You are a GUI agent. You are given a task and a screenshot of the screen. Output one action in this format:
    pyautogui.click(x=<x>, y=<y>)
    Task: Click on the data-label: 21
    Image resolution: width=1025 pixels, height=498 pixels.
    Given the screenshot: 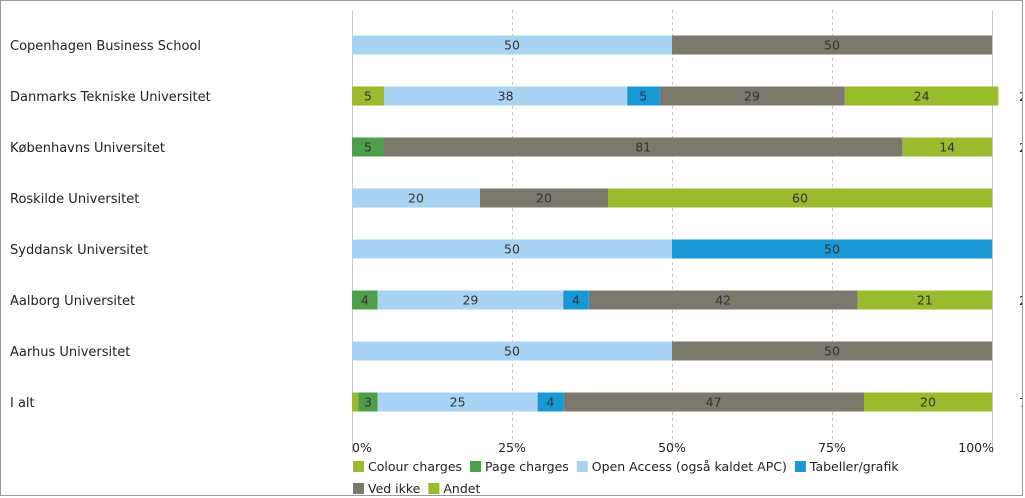 What is the action you would take?
    pyautogui.click(x=925, y=300)
    